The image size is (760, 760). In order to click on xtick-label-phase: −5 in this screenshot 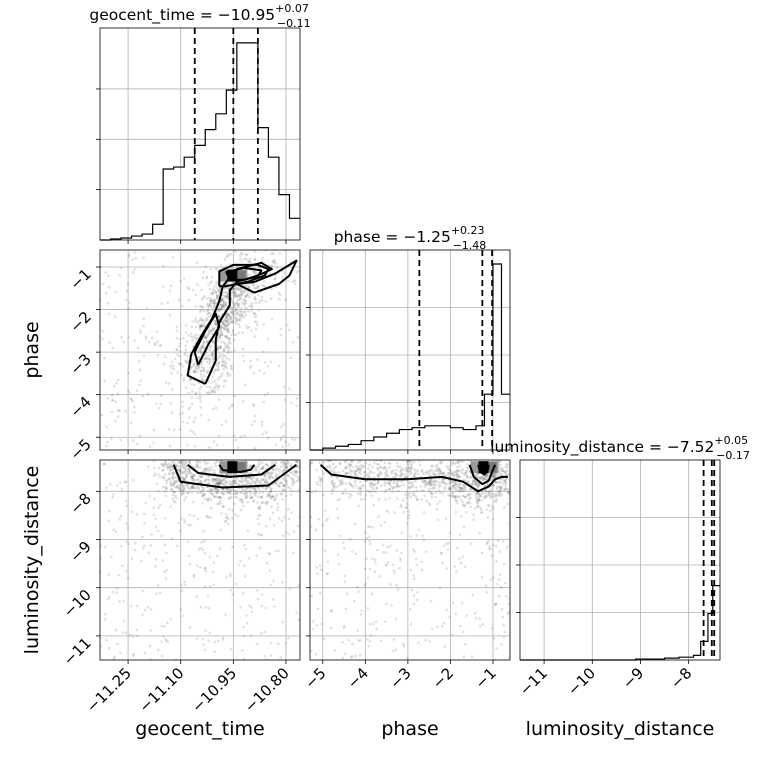, I will do `click(315, 678)`.